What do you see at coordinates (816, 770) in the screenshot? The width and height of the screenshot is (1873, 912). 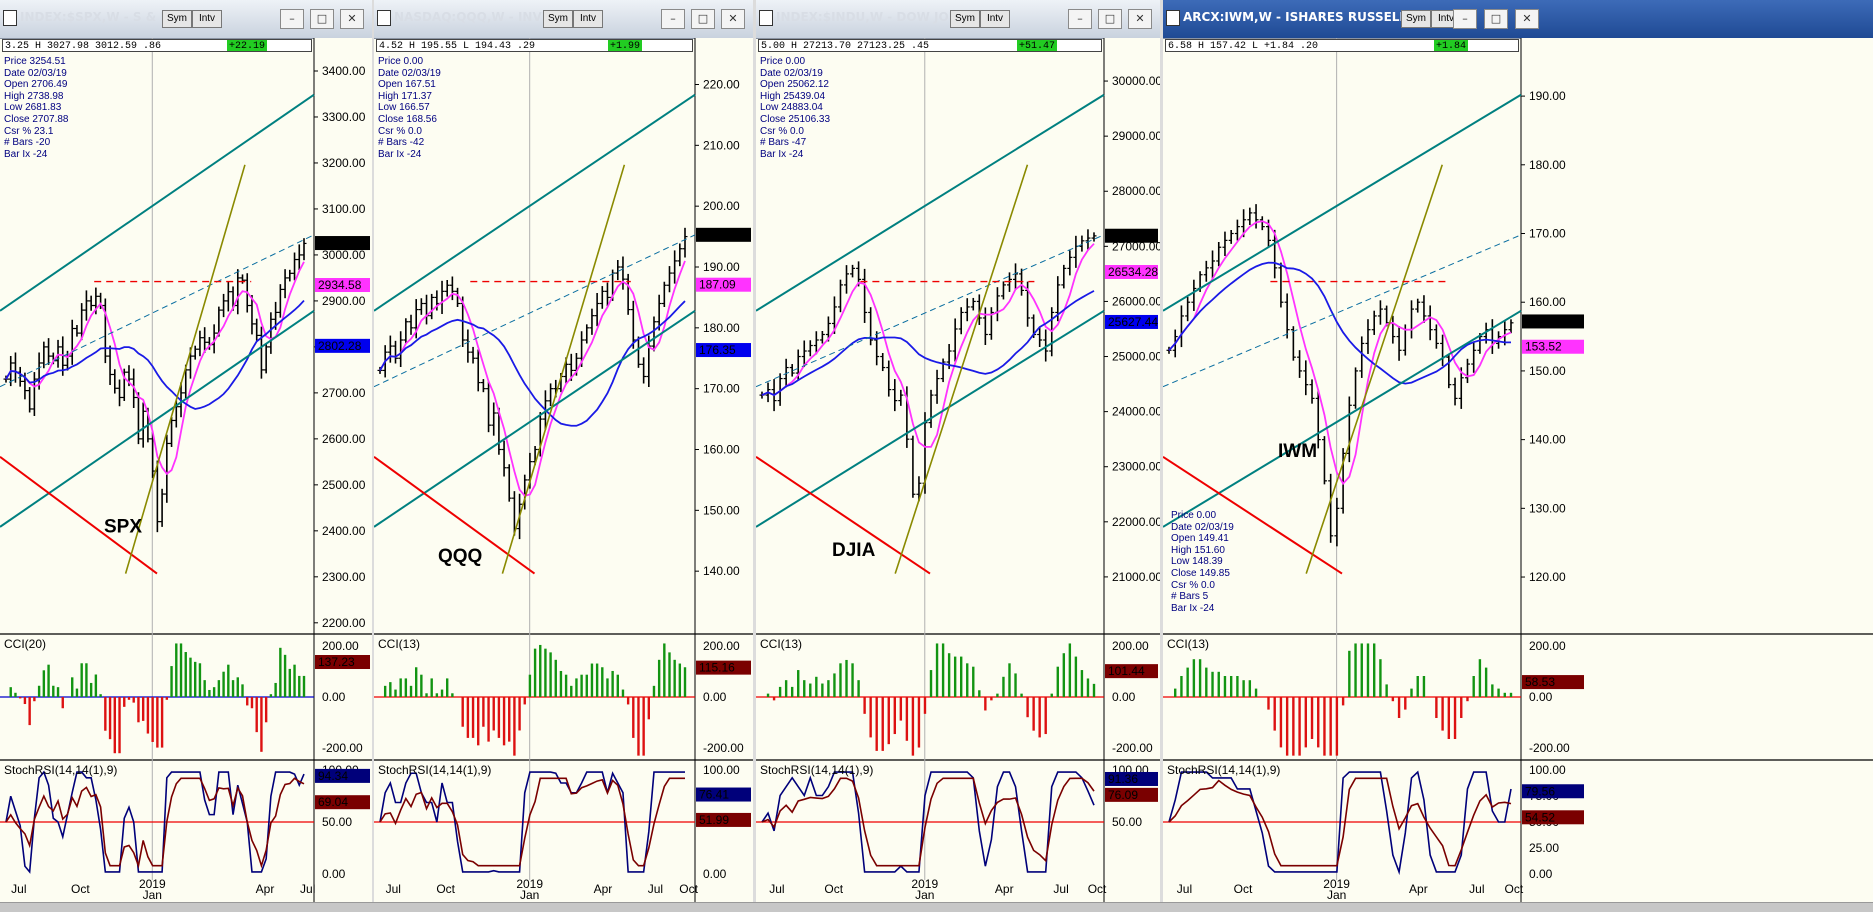 I see `stochrsi-title: StochRSI(14,14(1),9)` at bounding box center [816, 770].